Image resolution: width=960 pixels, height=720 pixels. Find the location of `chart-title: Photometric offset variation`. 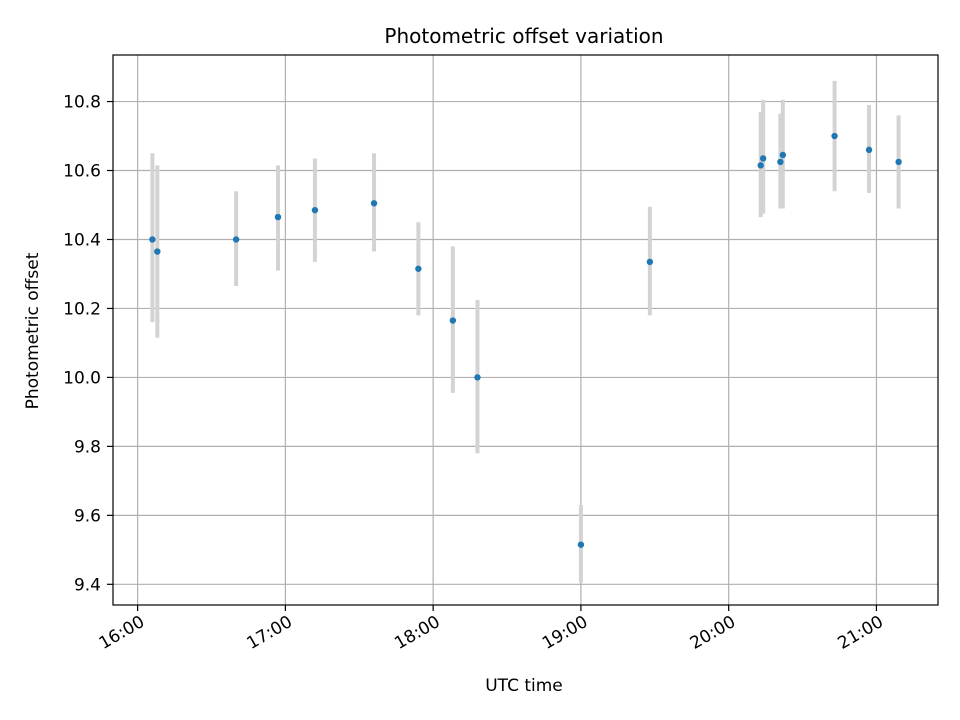

chart-title: Photometric offset variation is located at coordinates (523, 36).